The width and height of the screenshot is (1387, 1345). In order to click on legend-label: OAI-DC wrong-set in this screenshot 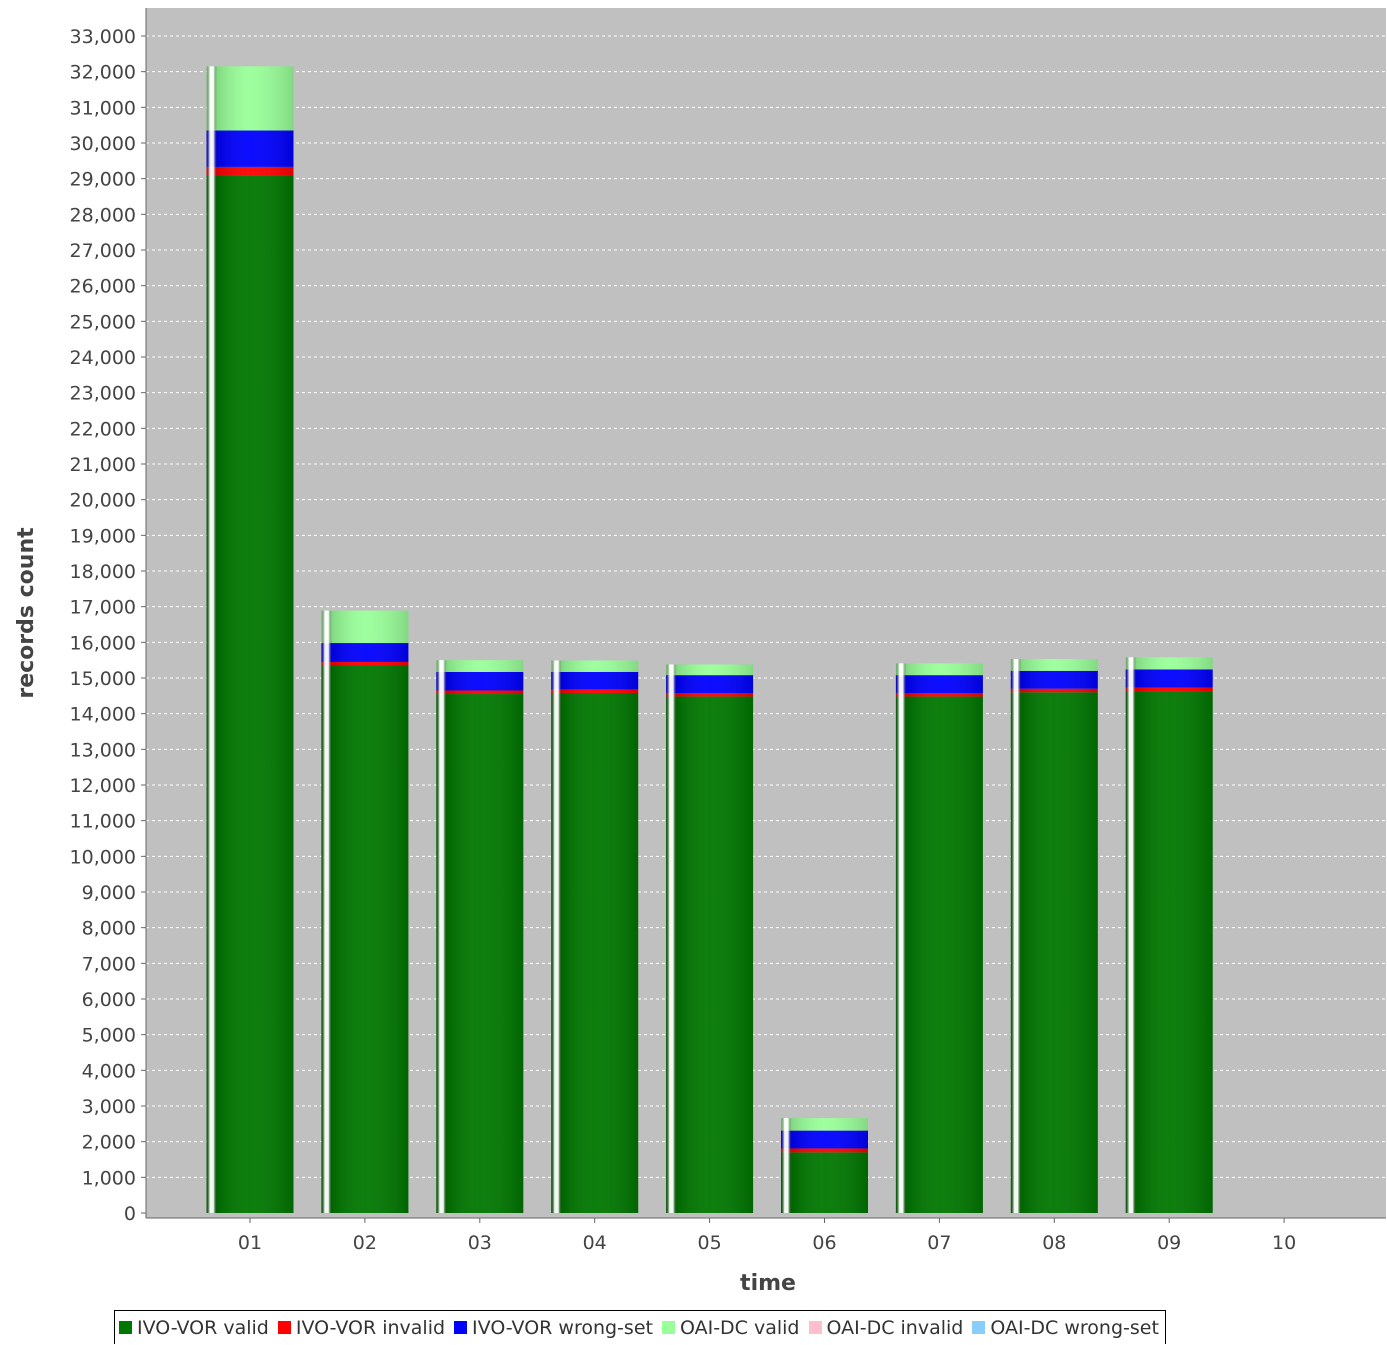, I will do `click(1074, 1327)`.